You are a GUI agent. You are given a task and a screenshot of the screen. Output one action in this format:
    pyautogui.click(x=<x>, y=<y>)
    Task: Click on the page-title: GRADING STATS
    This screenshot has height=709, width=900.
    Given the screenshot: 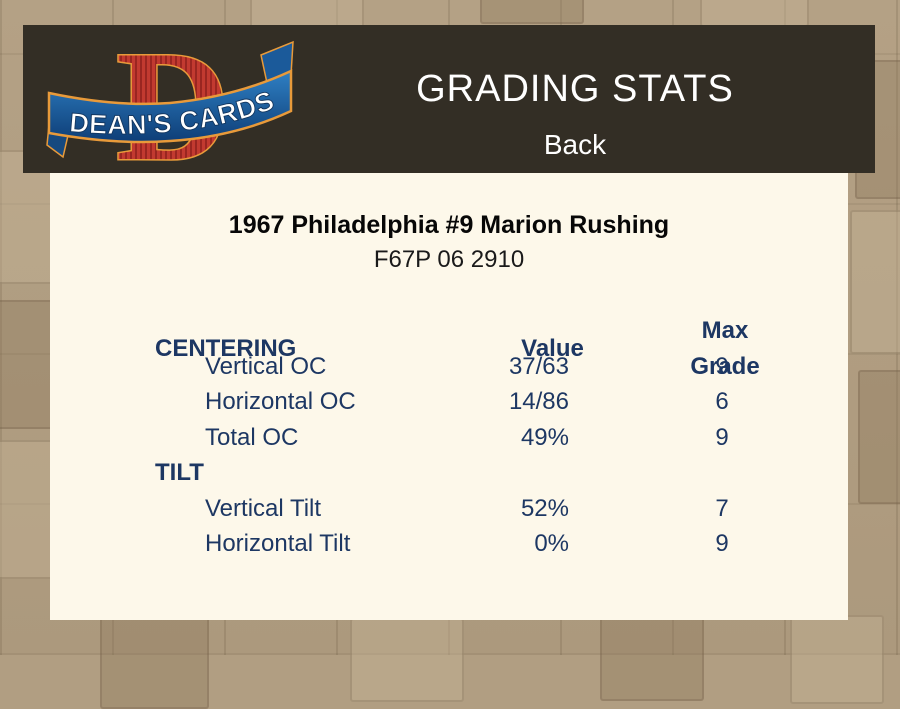 What is the action you would take?
    pyautogui.click(x=575, y=89)
    